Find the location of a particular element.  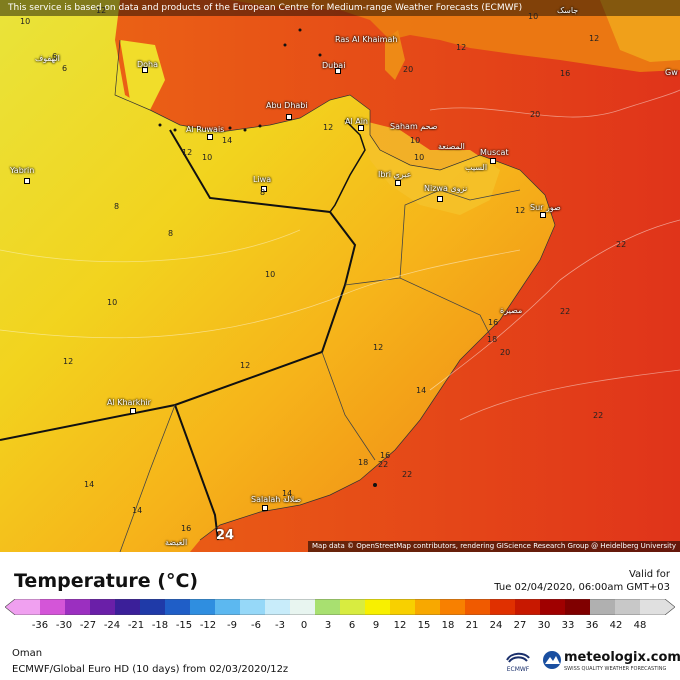

scale-tick-label: -15 is located at coordinates (184, 625).